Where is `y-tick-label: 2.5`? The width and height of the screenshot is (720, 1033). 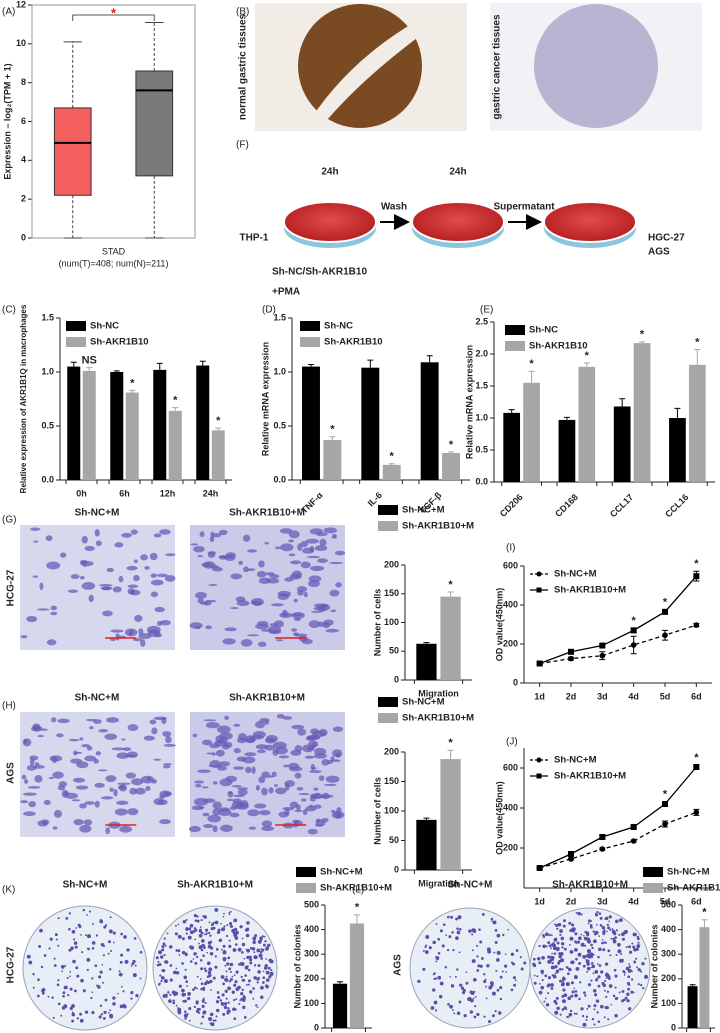 y-tick-label: 2.5 is located at coordinates (481, 321).